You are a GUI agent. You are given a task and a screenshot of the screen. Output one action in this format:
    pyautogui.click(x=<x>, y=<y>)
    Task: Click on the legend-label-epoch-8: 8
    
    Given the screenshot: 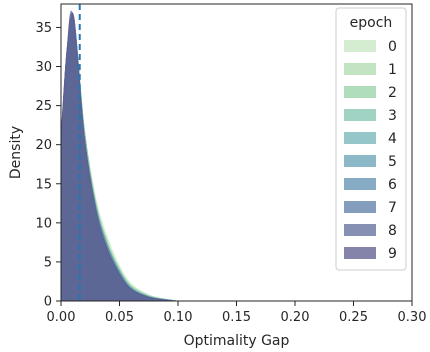 What is the action you would take?
    pyautogui.click(x=392, y=231)
    